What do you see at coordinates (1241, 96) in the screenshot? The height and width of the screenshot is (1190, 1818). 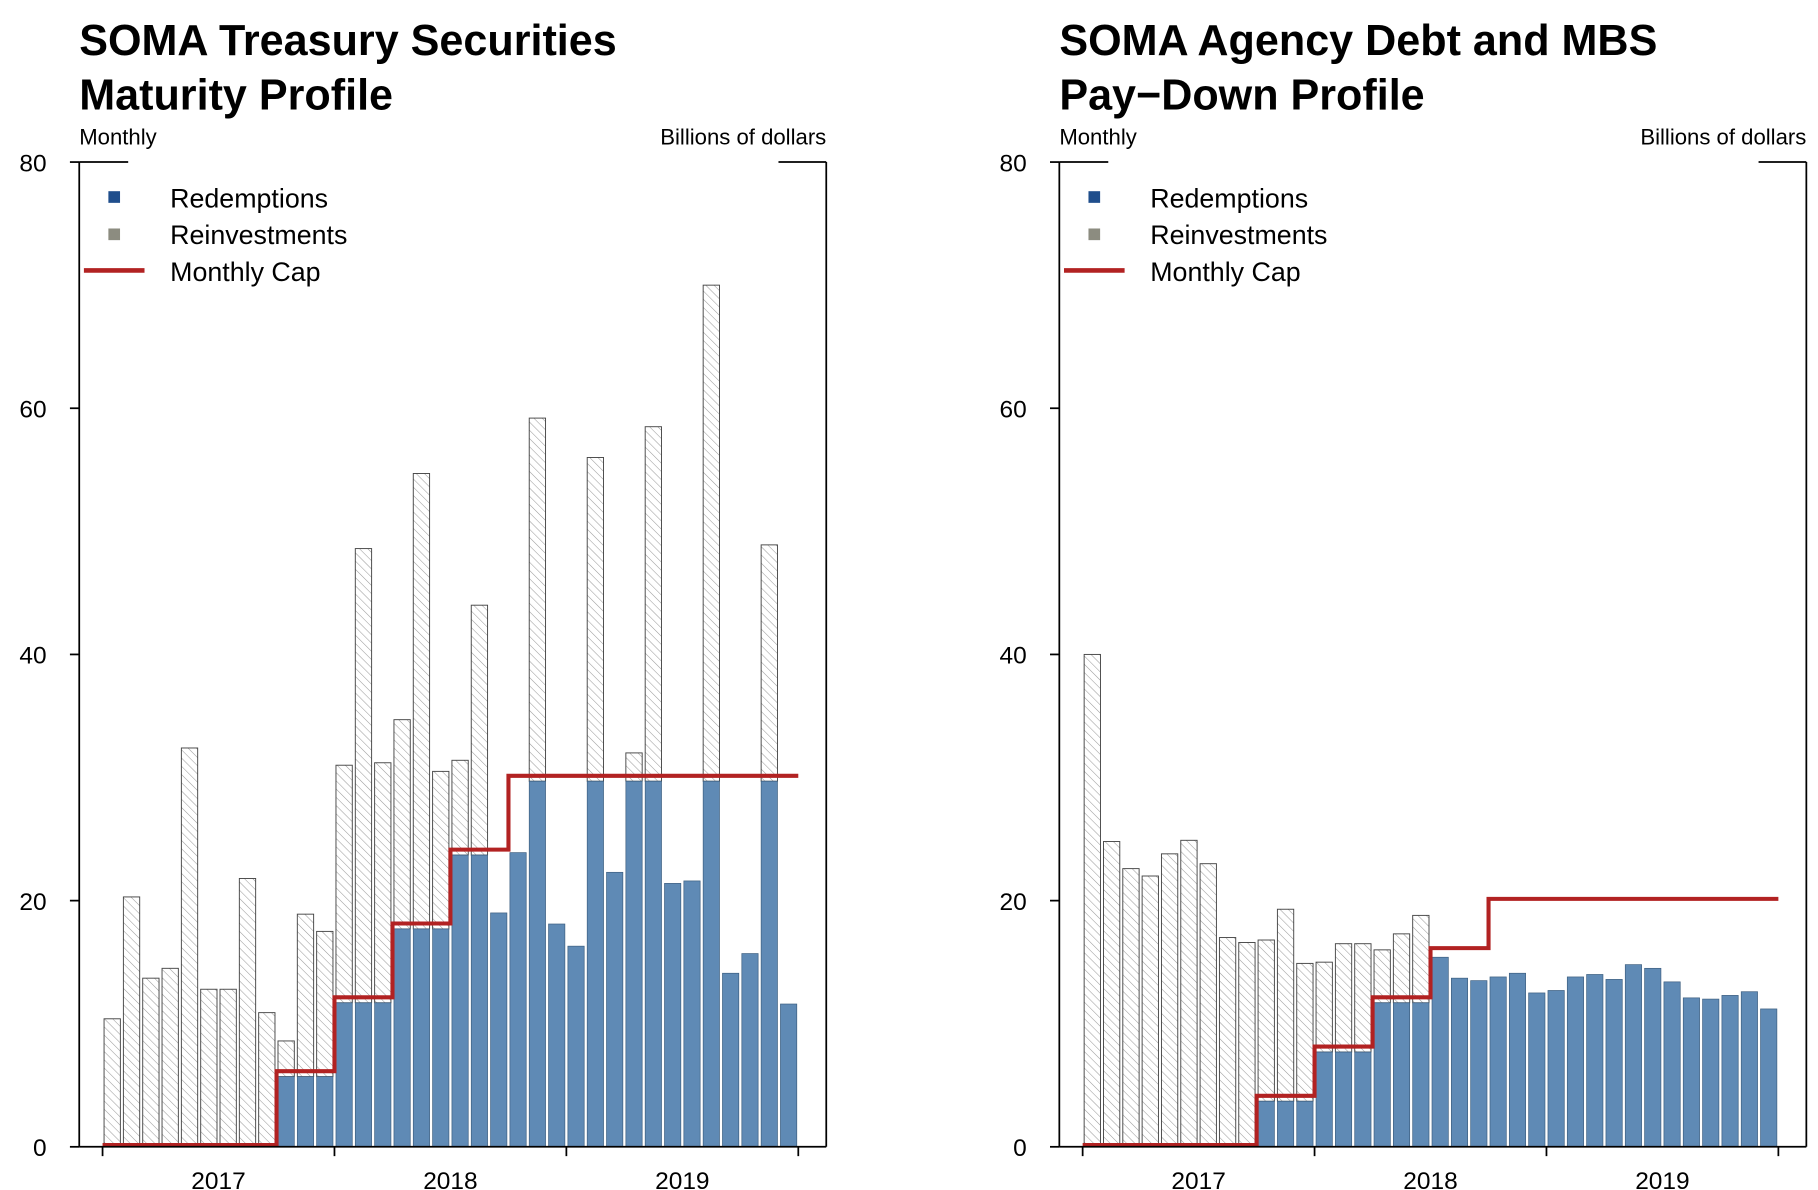 I see `chart-title-line: Pay−Down Profile` at bounding box center [1241, 96].